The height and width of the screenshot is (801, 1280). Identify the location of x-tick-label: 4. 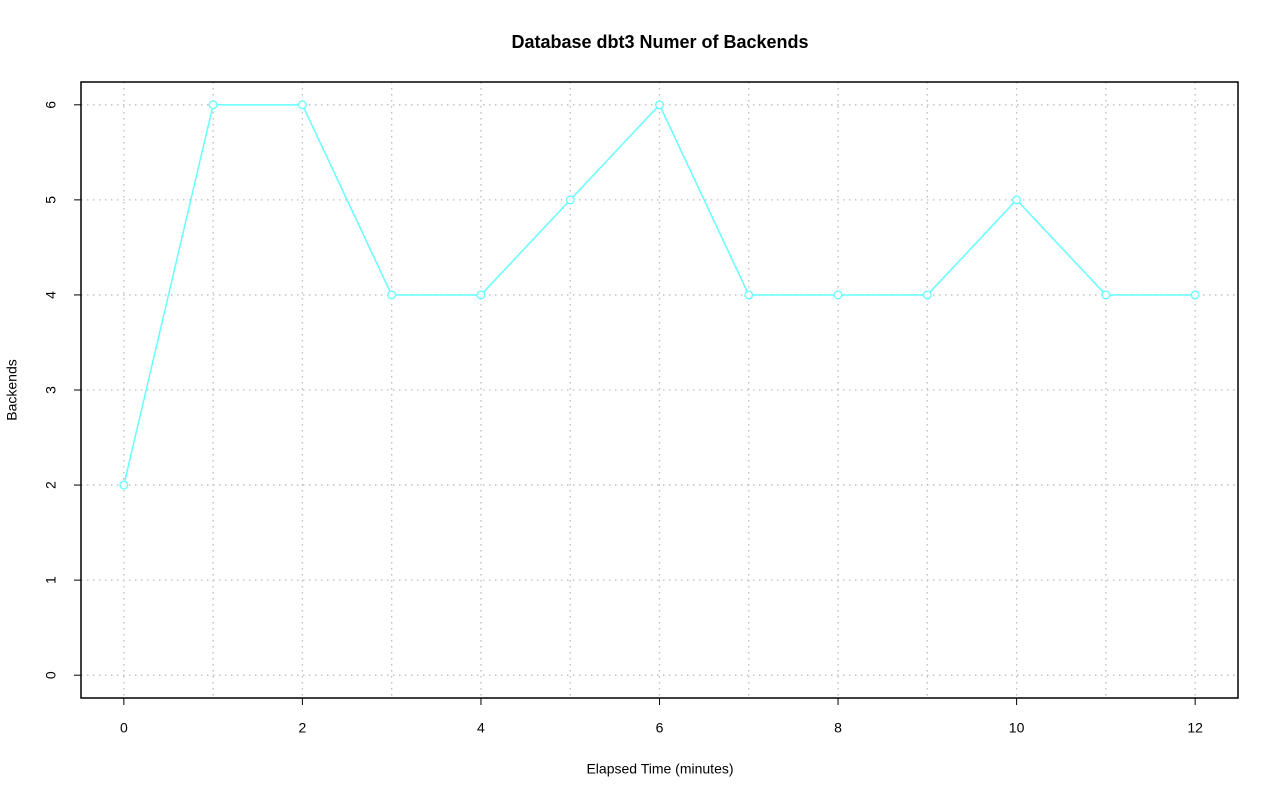
(481, 728).